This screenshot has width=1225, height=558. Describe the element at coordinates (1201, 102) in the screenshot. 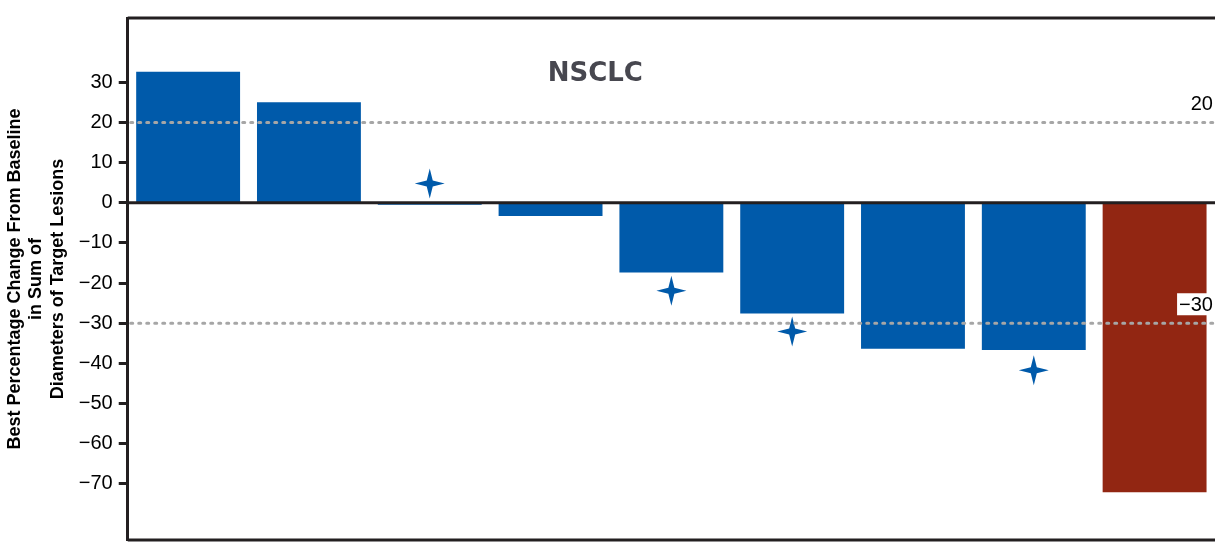

I see `ref-line-label: 20` at that location.